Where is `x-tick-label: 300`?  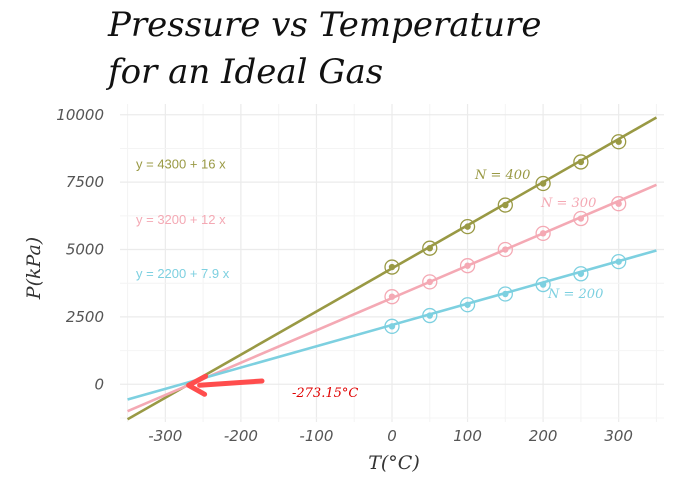
x-tick-label: 300 is located at coordinates (618, 436).